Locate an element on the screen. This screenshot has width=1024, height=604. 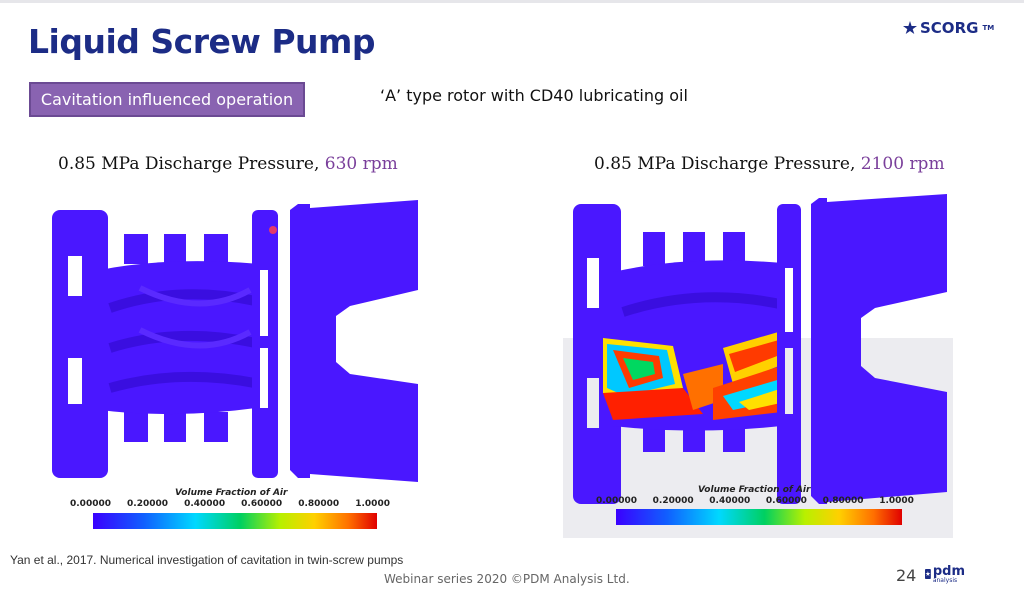
pdm-star-icon is located at coordinates (928, 574).